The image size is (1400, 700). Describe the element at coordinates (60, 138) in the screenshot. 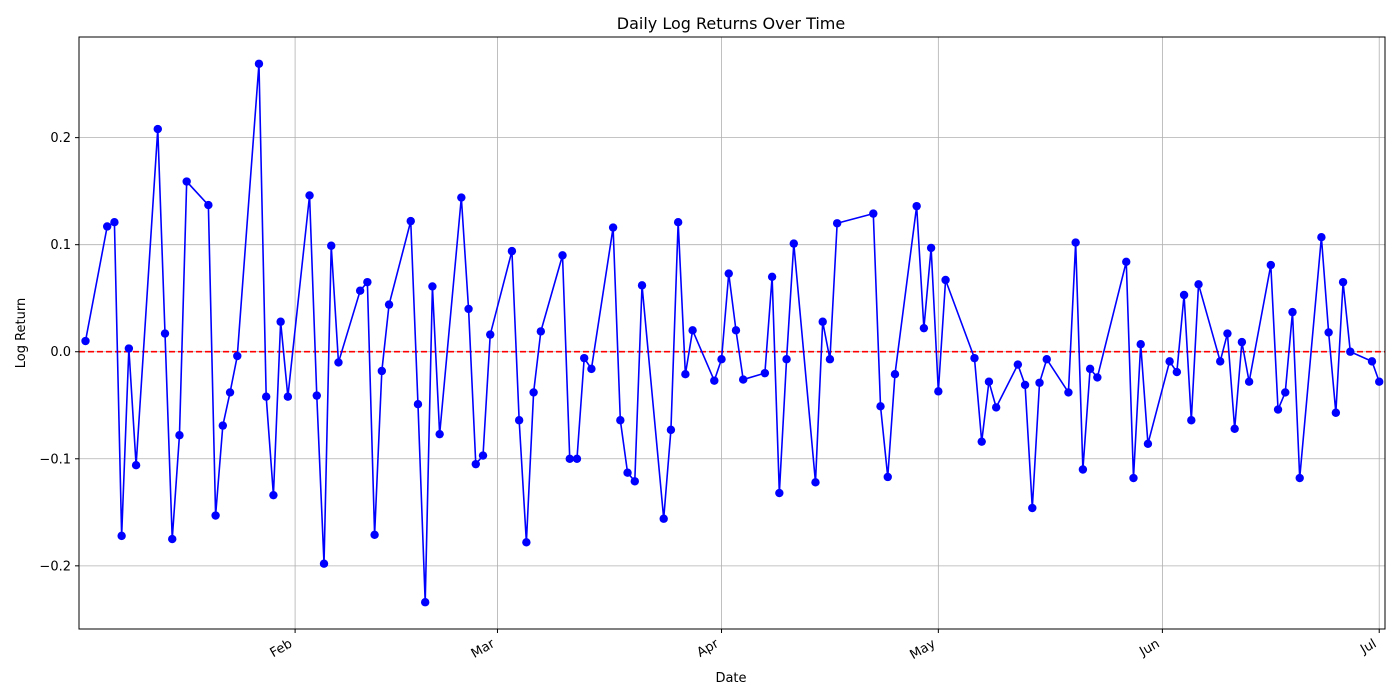

I see `y-tick-label: 0.2` at that location.